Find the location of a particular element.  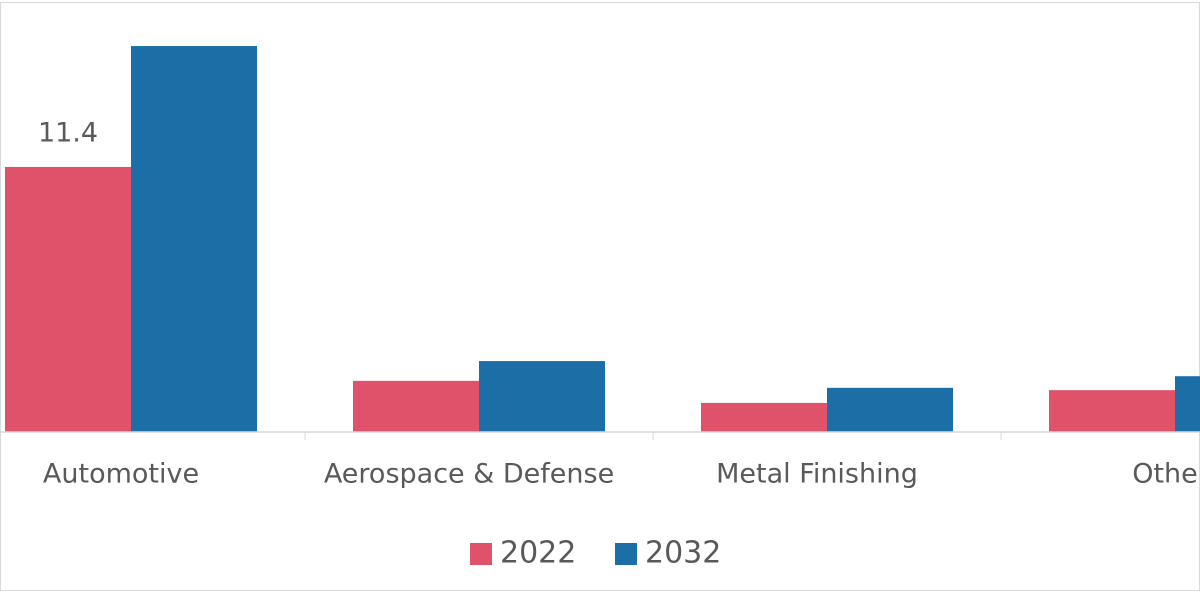

x-tick-label: Automotive is located at coordinates (121, 474).